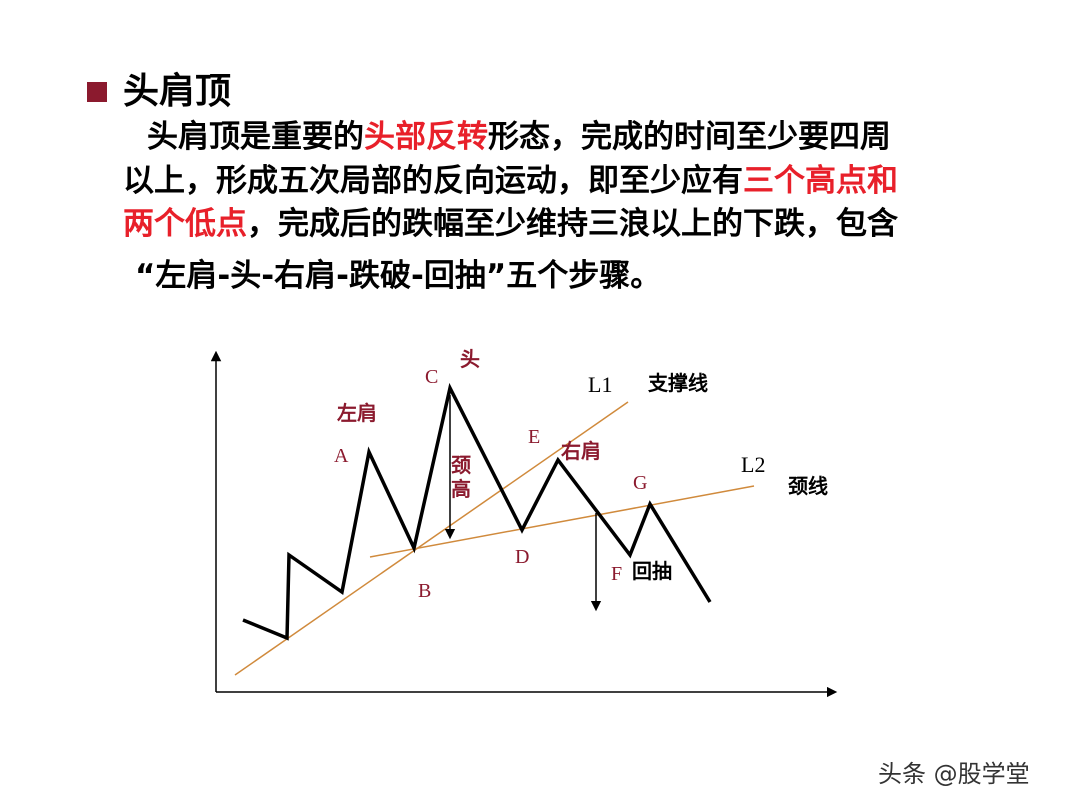  I want to click on paragraph-text: ，完成后的跌幅至少维持三浪以上的下跌，包含, so click(572, 224).